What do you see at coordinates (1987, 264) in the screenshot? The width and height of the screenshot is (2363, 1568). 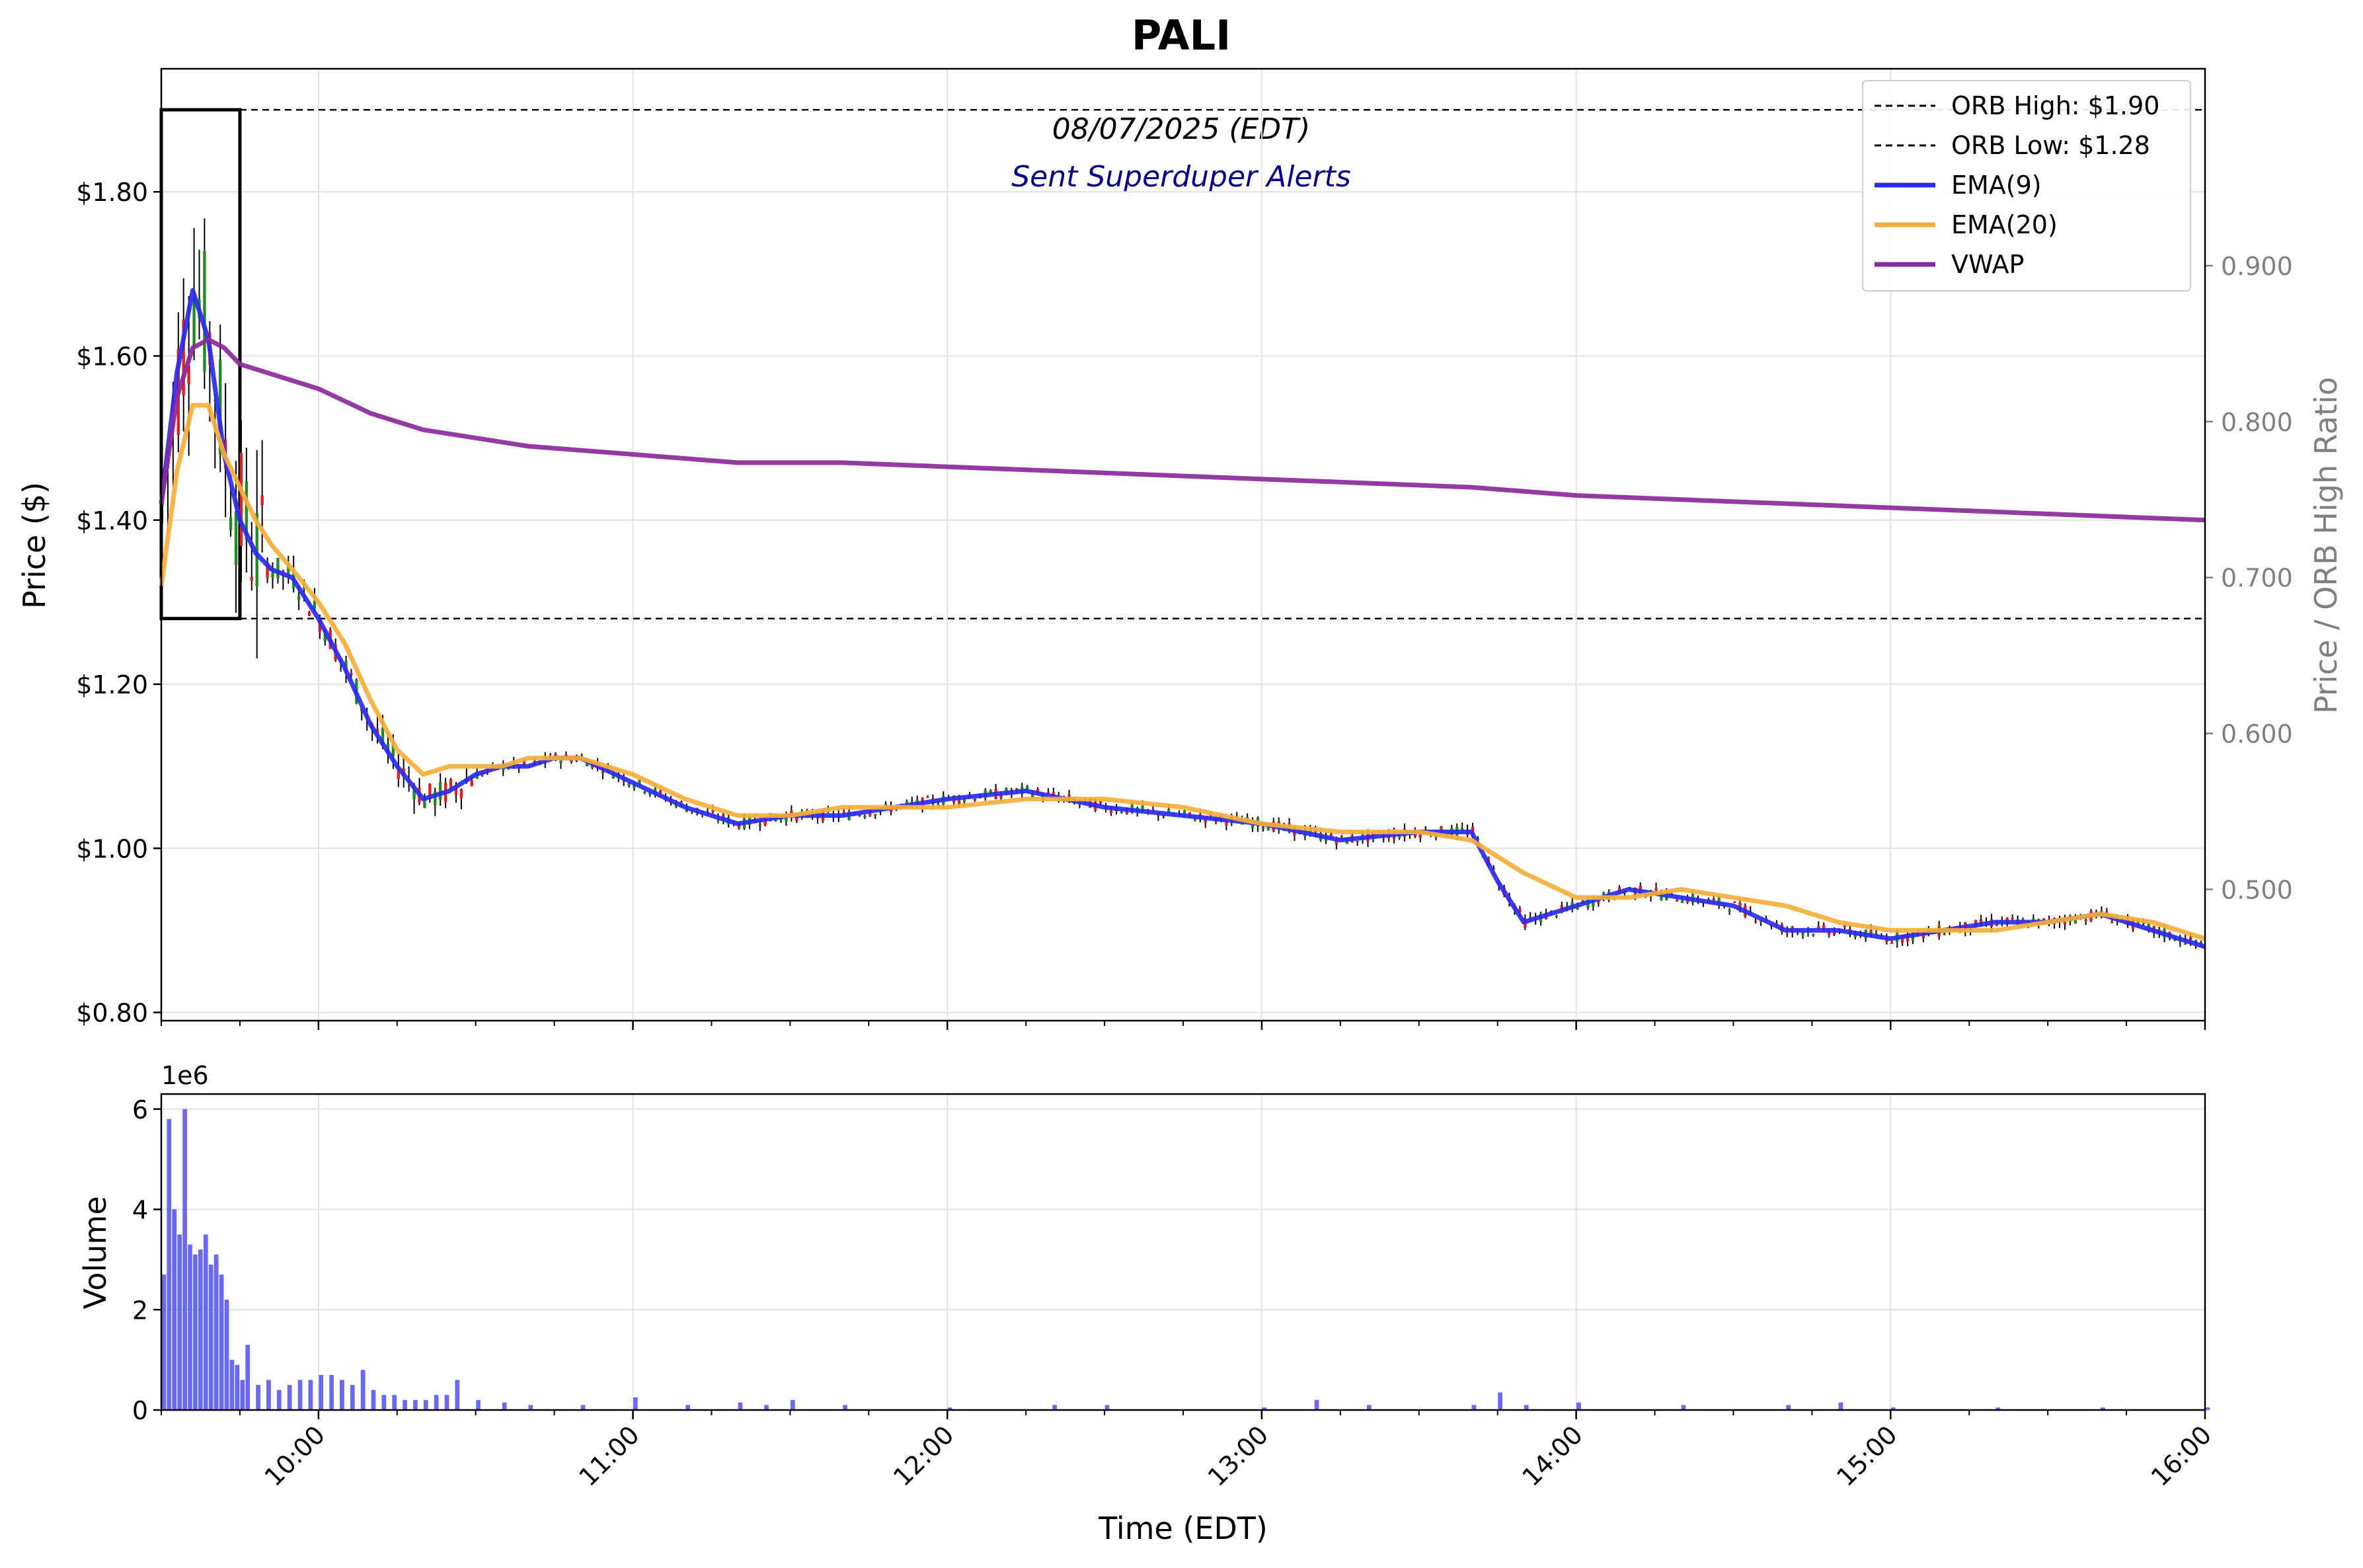 I see `legend-label-vwap: VWAP` at bounding box center [1987, 264].